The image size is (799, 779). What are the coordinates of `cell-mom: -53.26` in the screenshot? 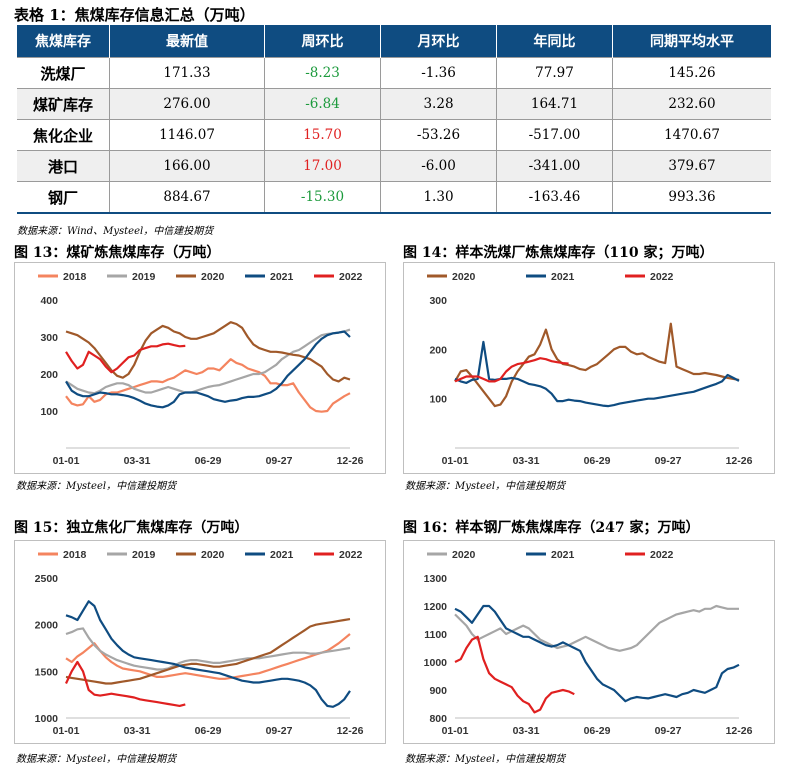 It's located at (438, 135).